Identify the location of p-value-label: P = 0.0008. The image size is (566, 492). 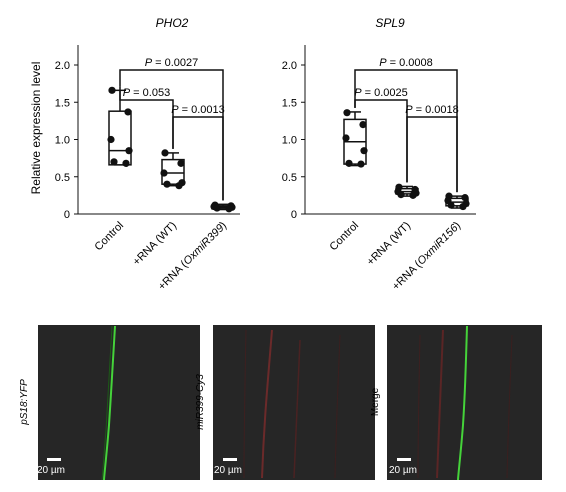
(406, 63).